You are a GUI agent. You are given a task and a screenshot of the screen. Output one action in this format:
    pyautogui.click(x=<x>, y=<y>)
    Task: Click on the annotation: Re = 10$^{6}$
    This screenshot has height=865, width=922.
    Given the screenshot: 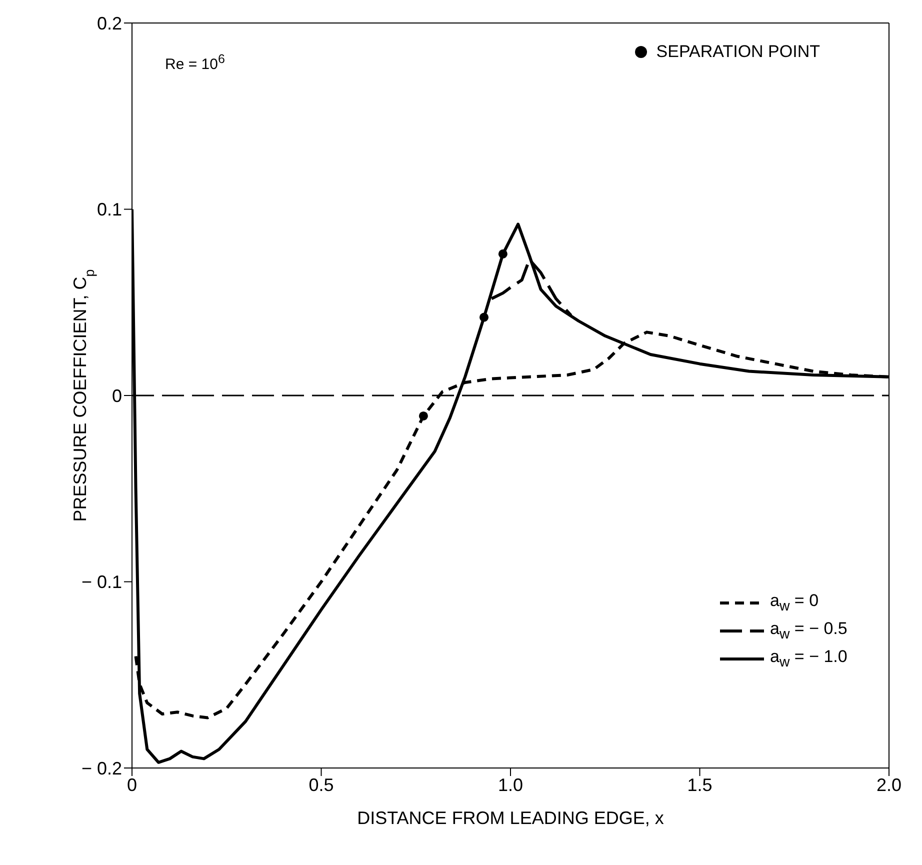 What is the action you would take?
    pyautogui.click(x=195, y=62)
    